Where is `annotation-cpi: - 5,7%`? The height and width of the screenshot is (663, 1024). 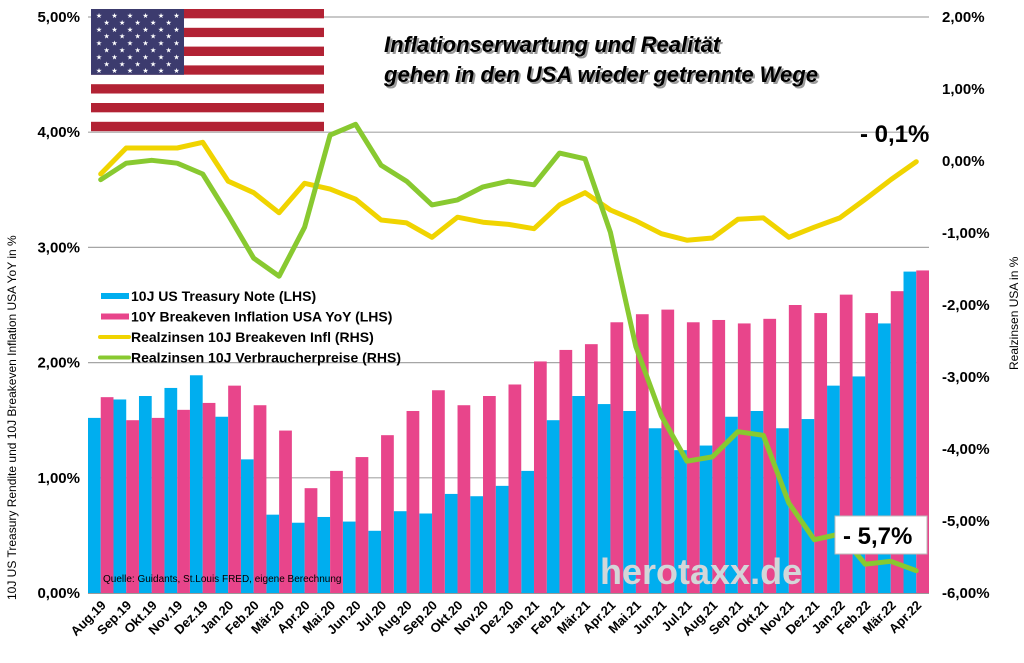 annotation-cpi: - 5,7% is located at coordinates (881, 535).